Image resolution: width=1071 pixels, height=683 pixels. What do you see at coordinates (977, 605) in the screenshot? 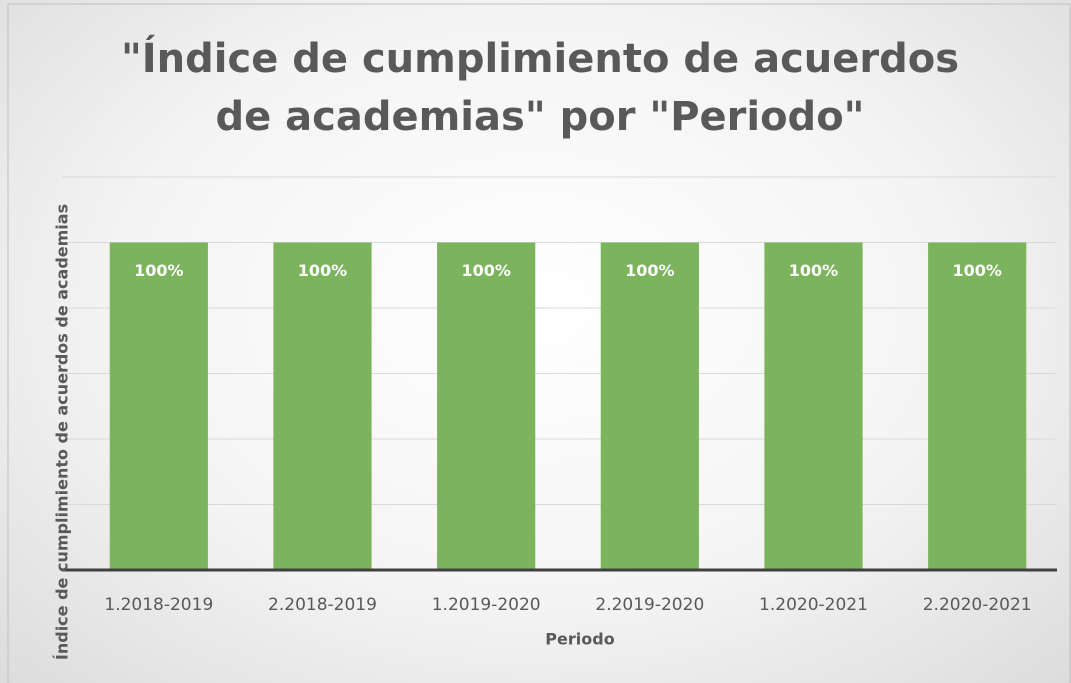
I see `x-tick-label: 2.2020-2021` at bounding box center [977, 605].